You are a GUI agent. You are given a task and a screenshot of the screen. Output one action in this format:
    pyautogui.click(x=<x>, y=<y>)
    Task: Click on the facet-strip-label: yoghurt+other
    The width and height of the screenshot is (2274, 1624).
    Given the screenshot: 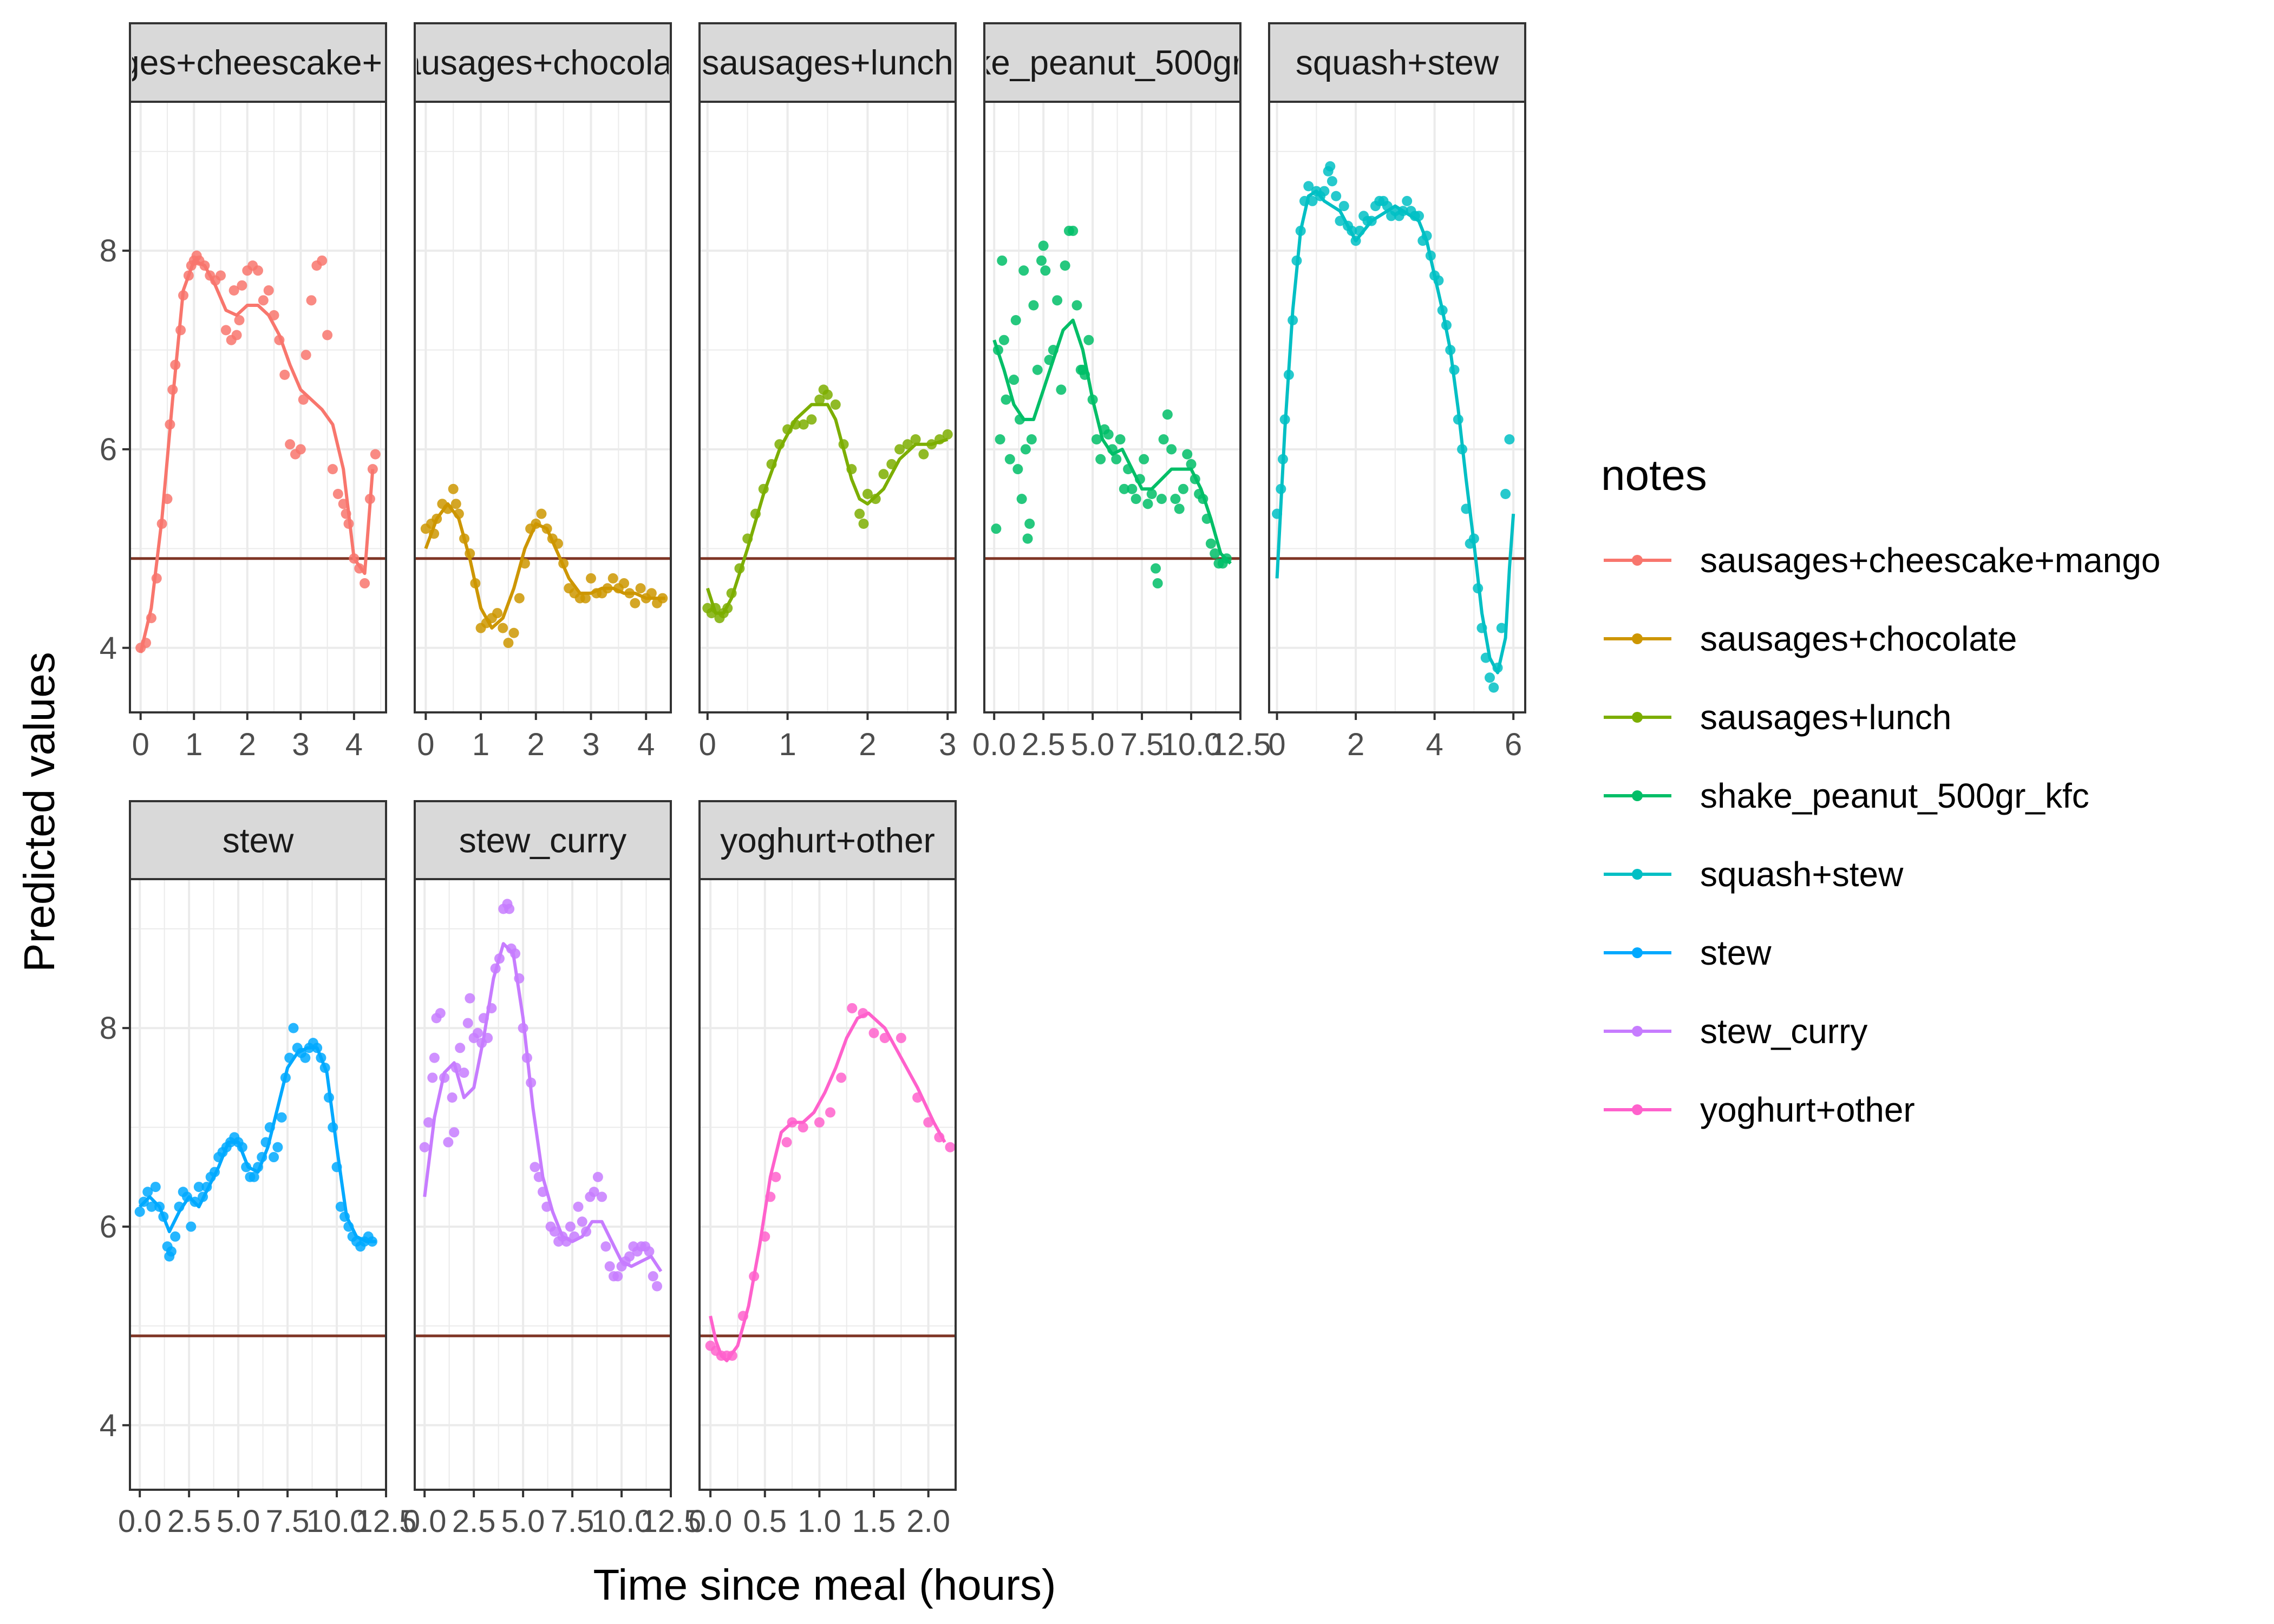 What is the action you would take?
    pyautogui.click(x=828, y=841)
    